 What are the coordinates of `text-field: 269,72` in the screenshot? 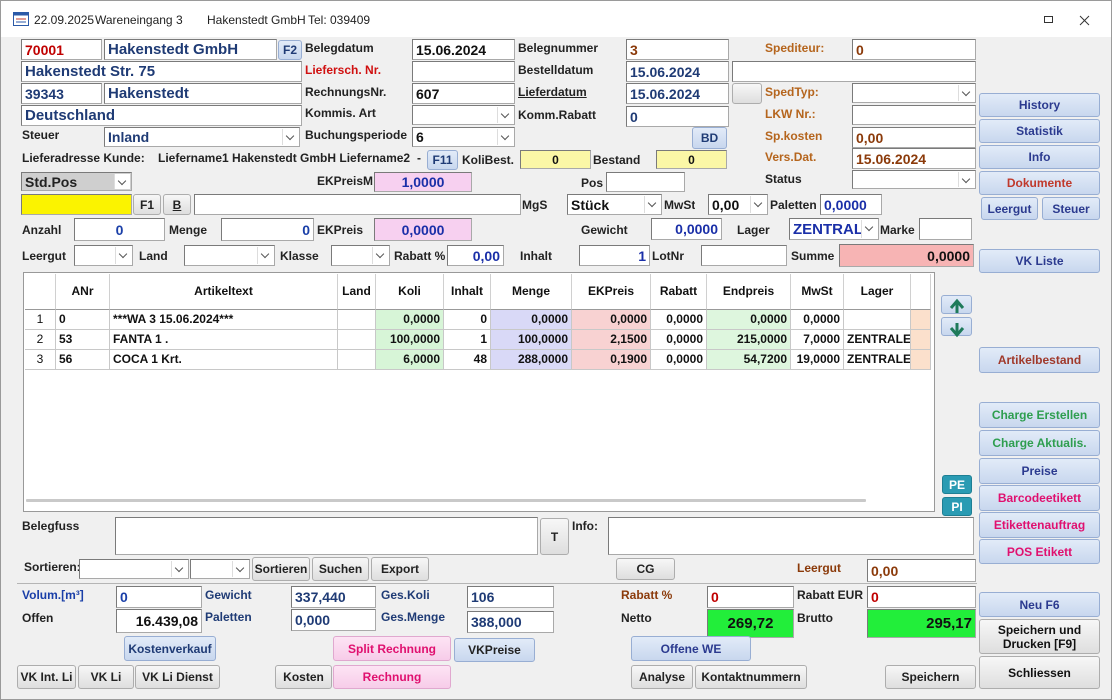 It's located at (750, 623).